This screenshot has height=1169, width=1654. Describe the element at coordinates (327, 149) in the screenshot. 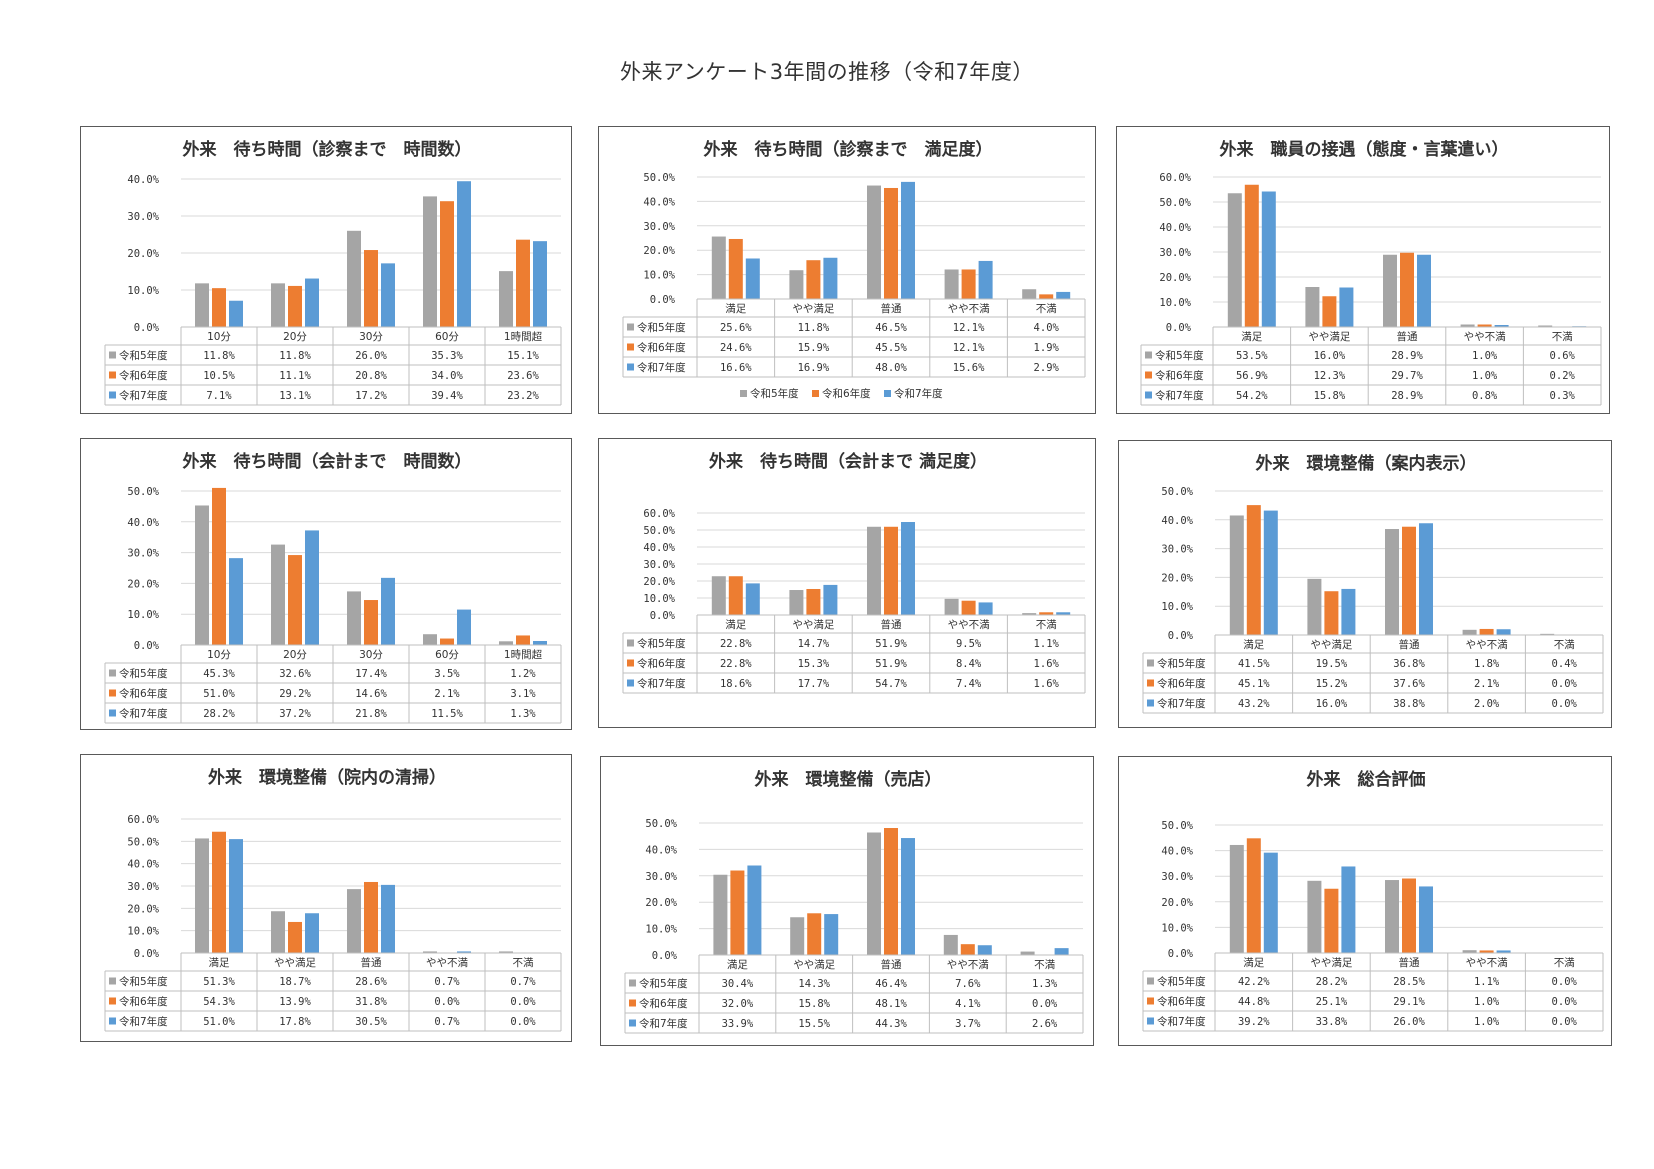

I see `chart-title: 外来 待ち時間（診察まで 時間数）` at that location.